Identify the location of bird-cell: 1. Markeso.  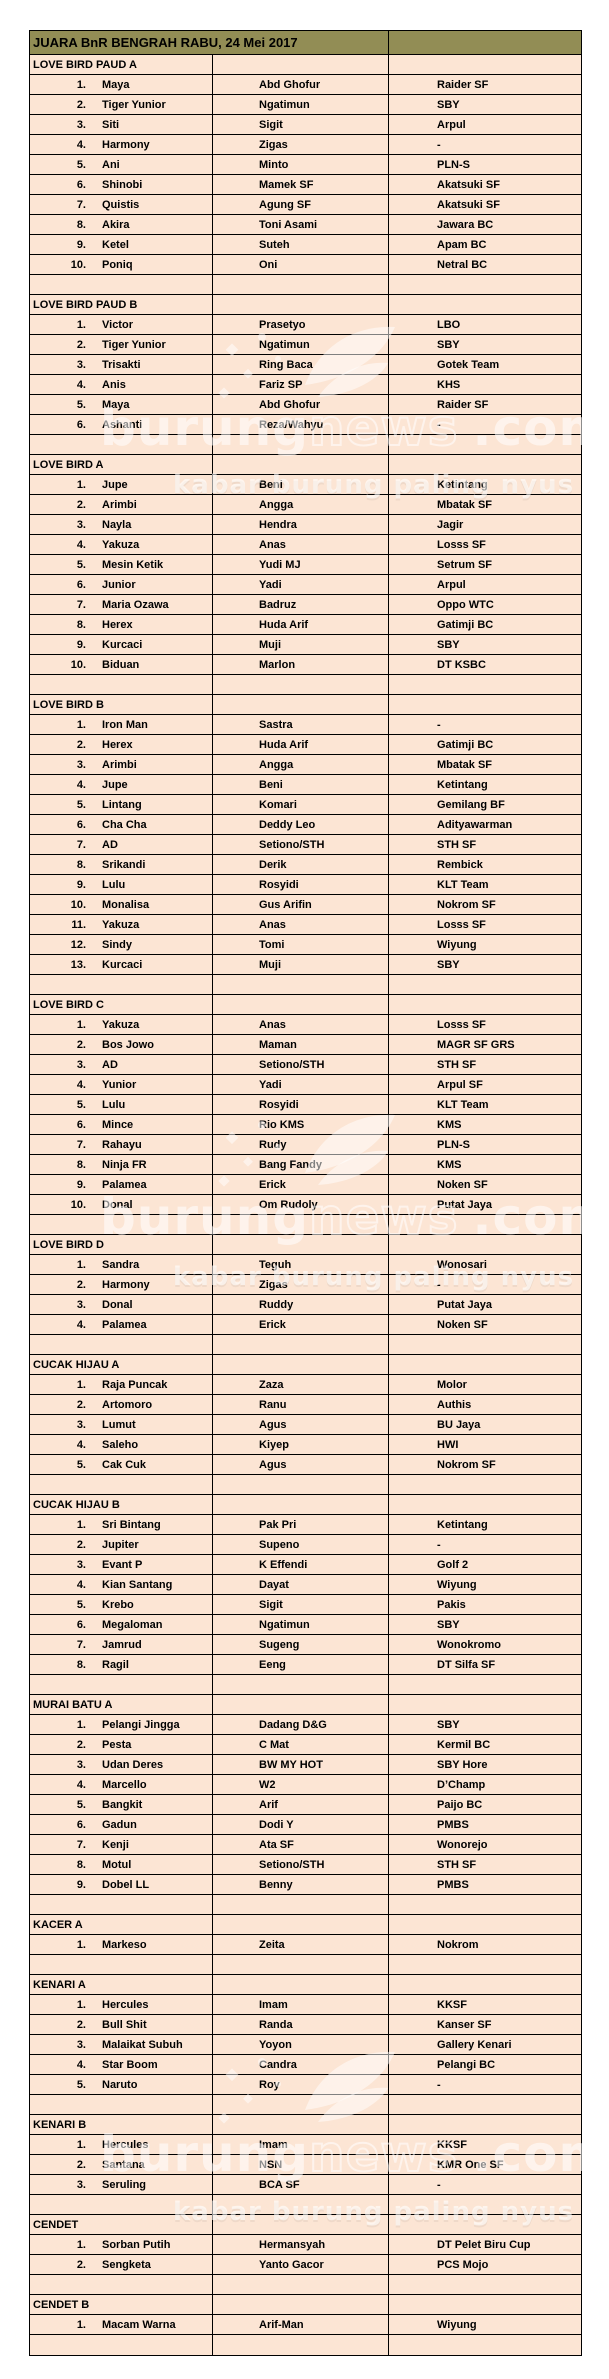
(121, 1944).